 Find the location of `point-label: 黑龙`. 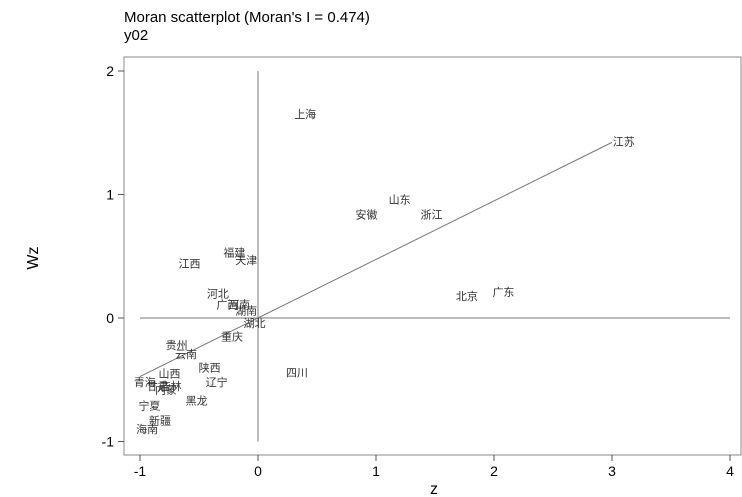

point-label: 黑龙 is located at coordinates (197, 401).